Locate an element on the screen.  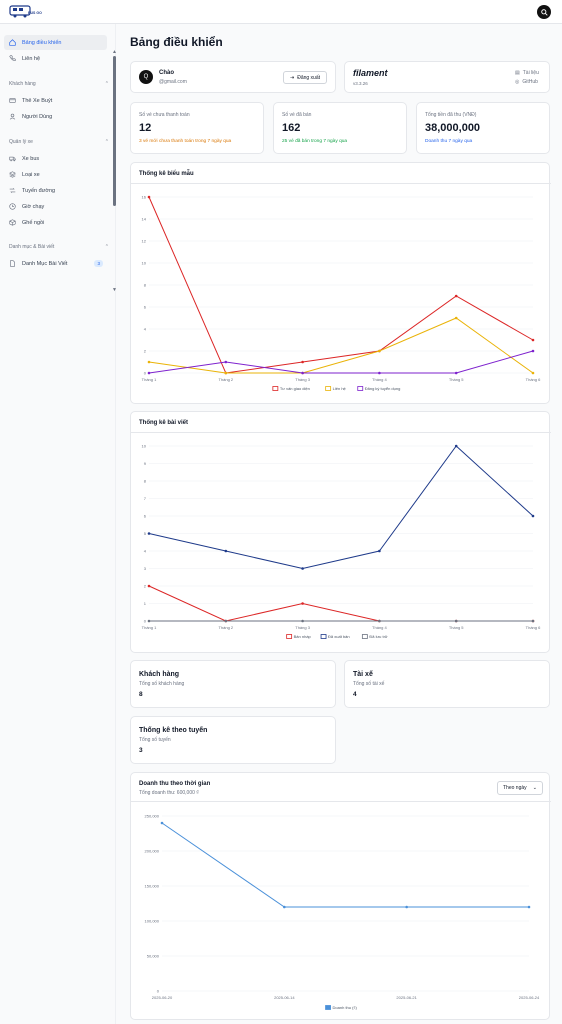
sidebar-item-label: Giờ chạy is located at coordinates (33, 206).